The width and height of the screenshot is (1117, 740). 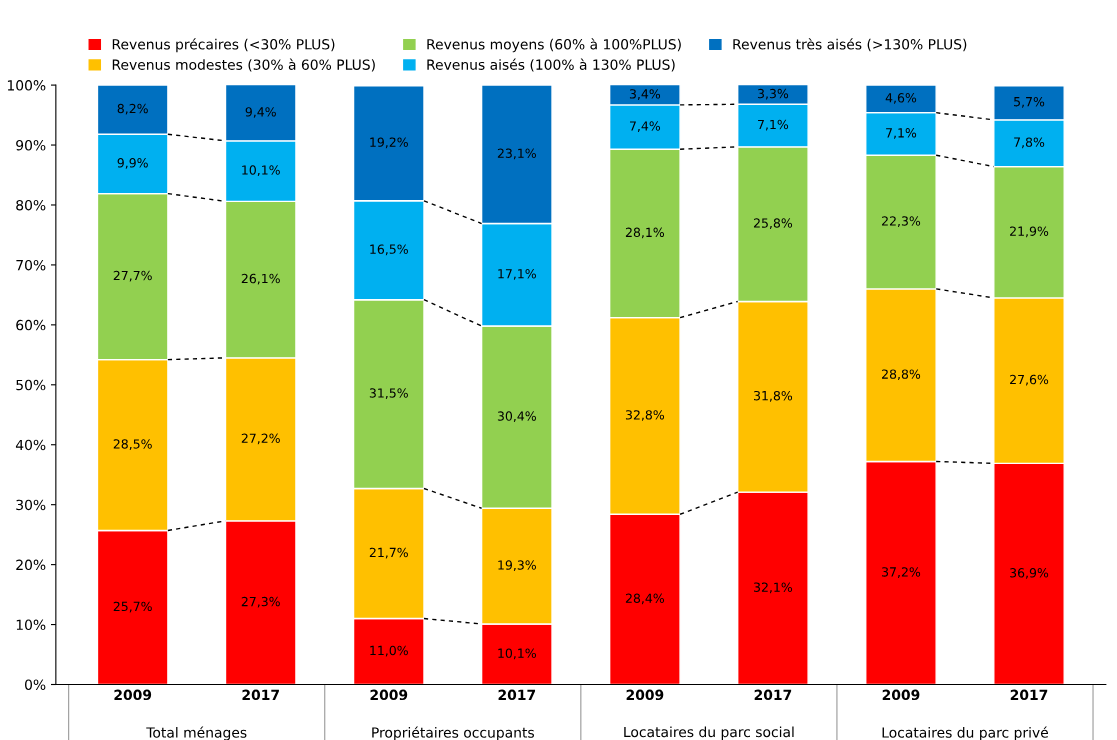 What do you see at coordinates (35, 684) in the screenshot?
I see `y-tick-label: 0%` at bounding box center [35, 684].